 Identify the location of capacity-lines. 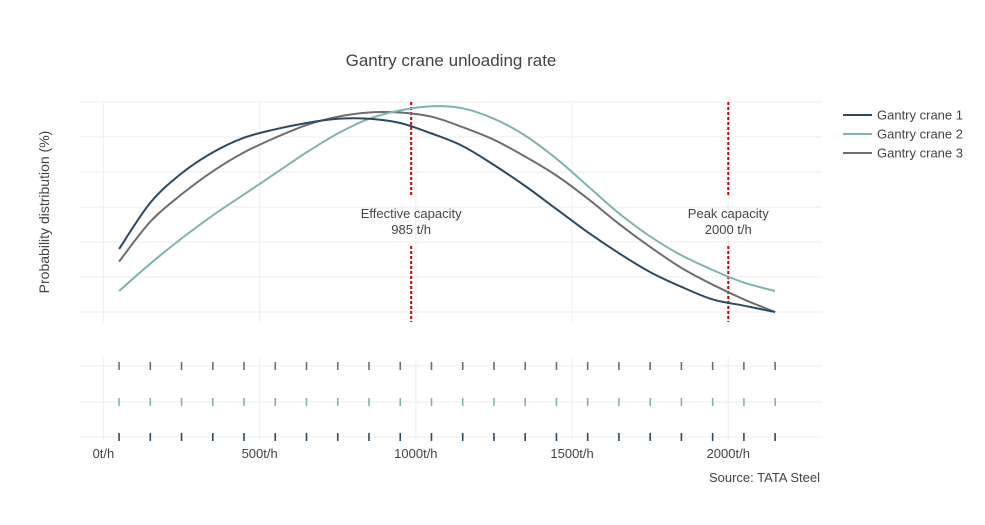
(570, 212).